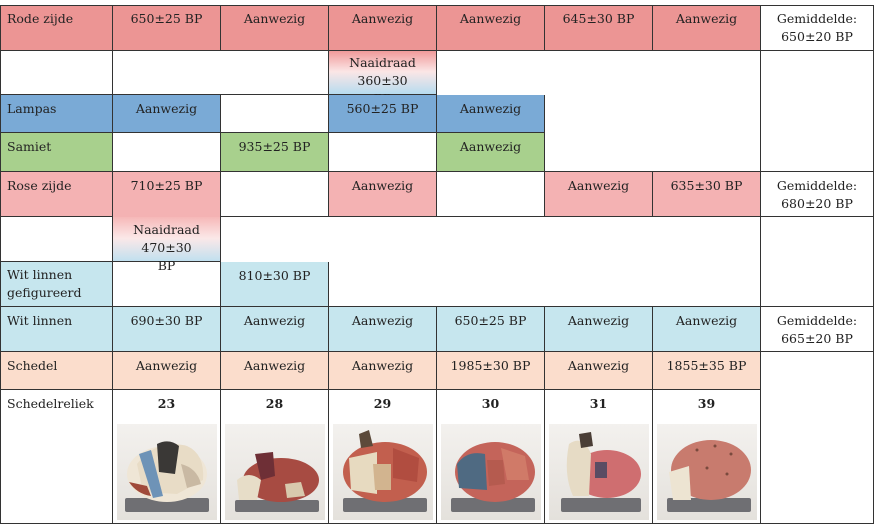  I want to click on row-label-samiet: Samiet, so click(56, 152).